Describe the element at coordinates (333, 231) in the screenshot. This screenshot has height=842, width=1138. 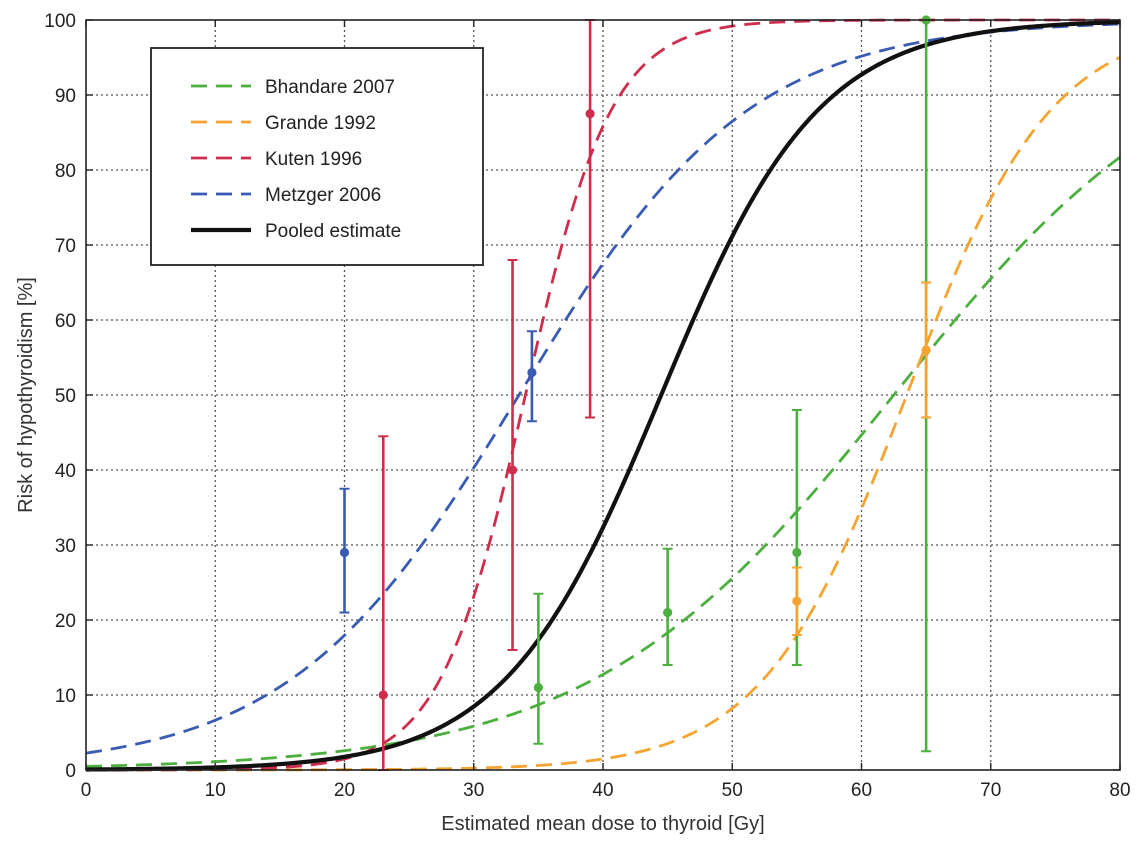
I see `legend-label: Pooled estimate` at that location.